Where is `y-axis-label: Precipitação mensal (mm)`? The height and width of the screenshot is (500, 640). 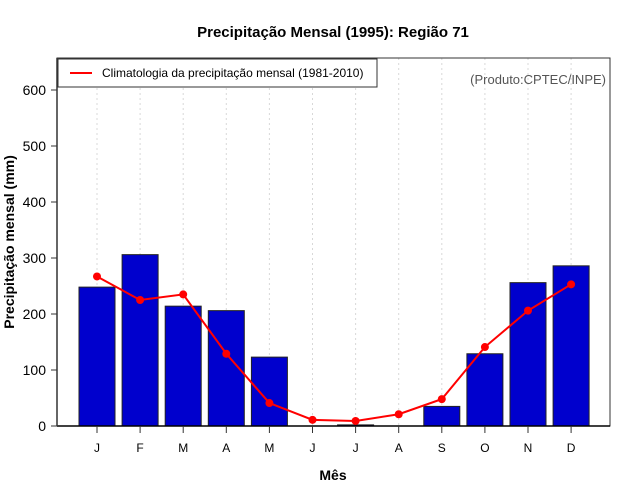 y-axis-label: Precipitação mensal (mm) is located at coordinates (9, 242).